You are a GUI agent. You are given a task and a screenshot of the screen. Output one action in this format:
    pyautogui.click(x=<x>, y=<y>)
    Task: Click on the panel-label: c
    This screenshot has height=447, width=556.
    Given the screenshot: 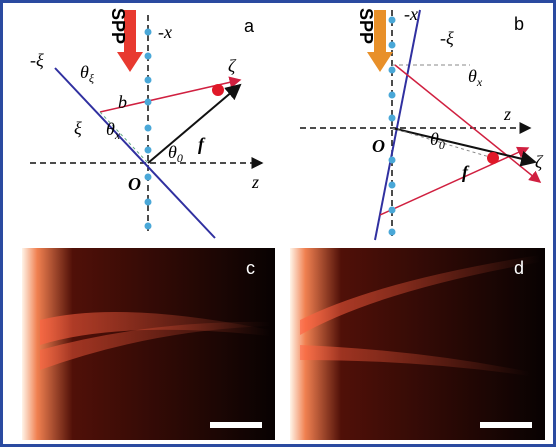 What is the action you would take?
    pyautogui.click(x=250, y=268)
    